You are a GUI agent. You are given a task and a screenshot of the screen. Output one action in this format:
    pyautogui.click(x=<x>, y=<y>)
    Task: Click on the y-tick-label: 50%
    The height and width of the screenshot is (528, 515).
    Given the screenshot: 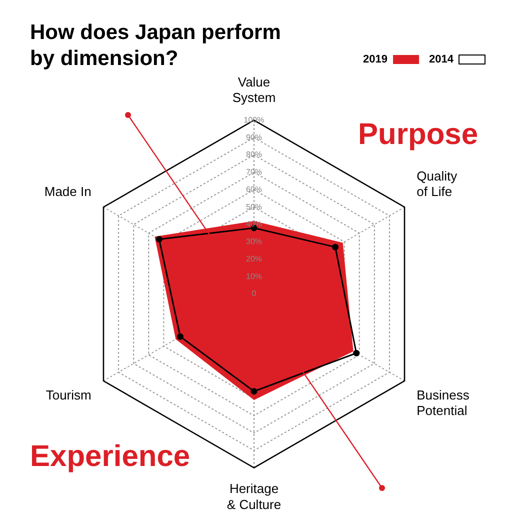 What is the action you would take?
    pyautogui.click(x=254, y=207)
    